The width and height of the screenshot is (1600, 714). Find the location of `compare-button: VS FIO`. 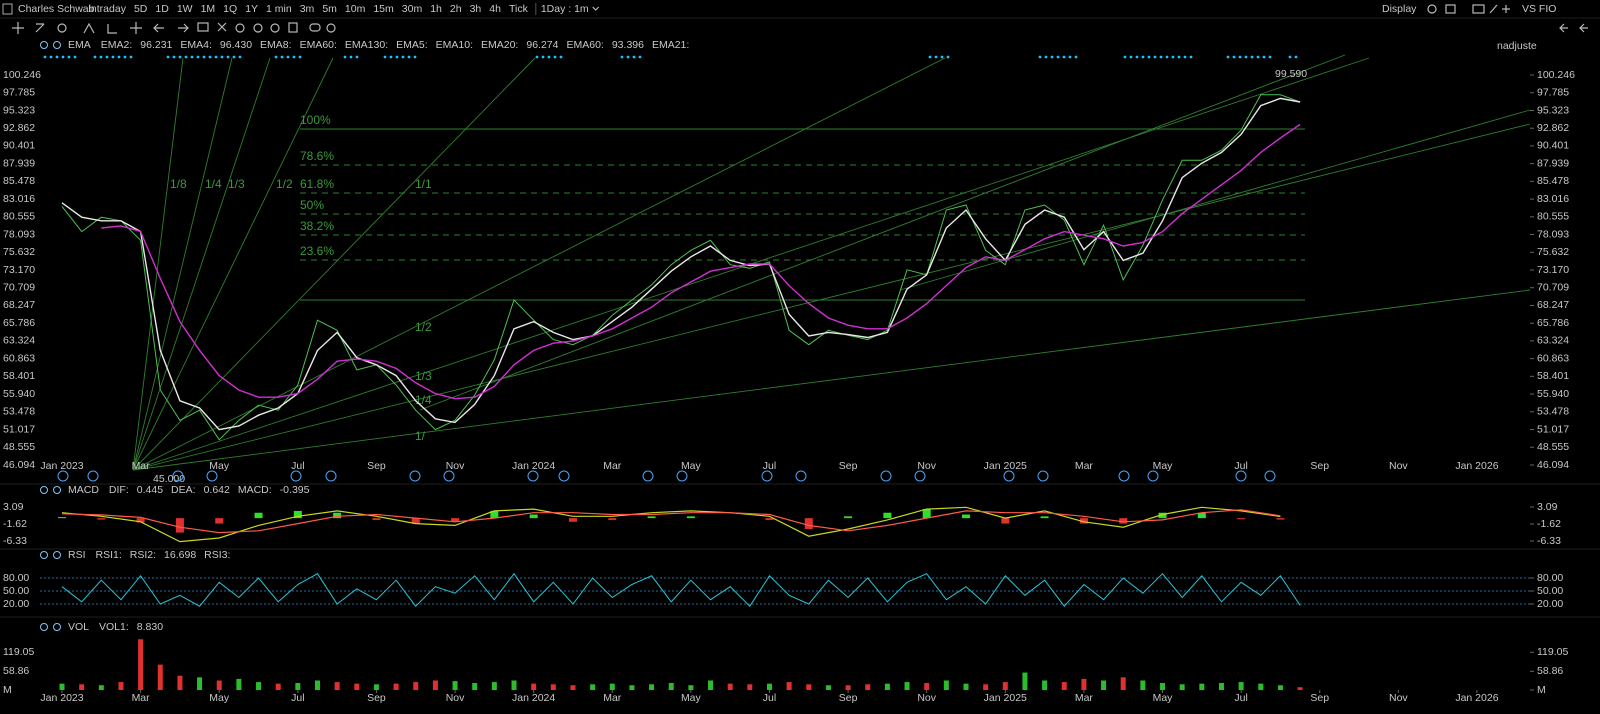

compare-button: VS FIO is located at coordinates (1539, 9).